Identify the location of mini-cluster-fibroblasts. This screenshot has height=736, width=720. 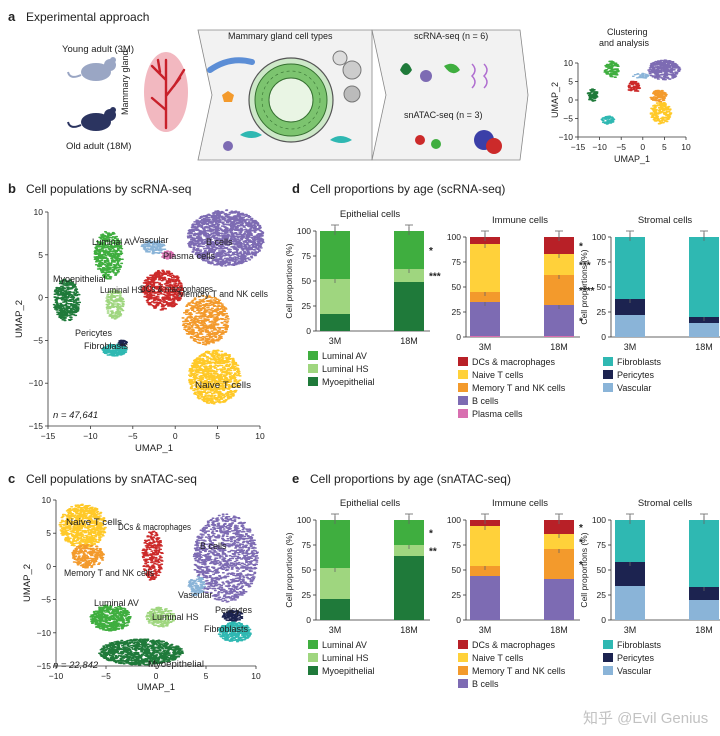
(608, 120).